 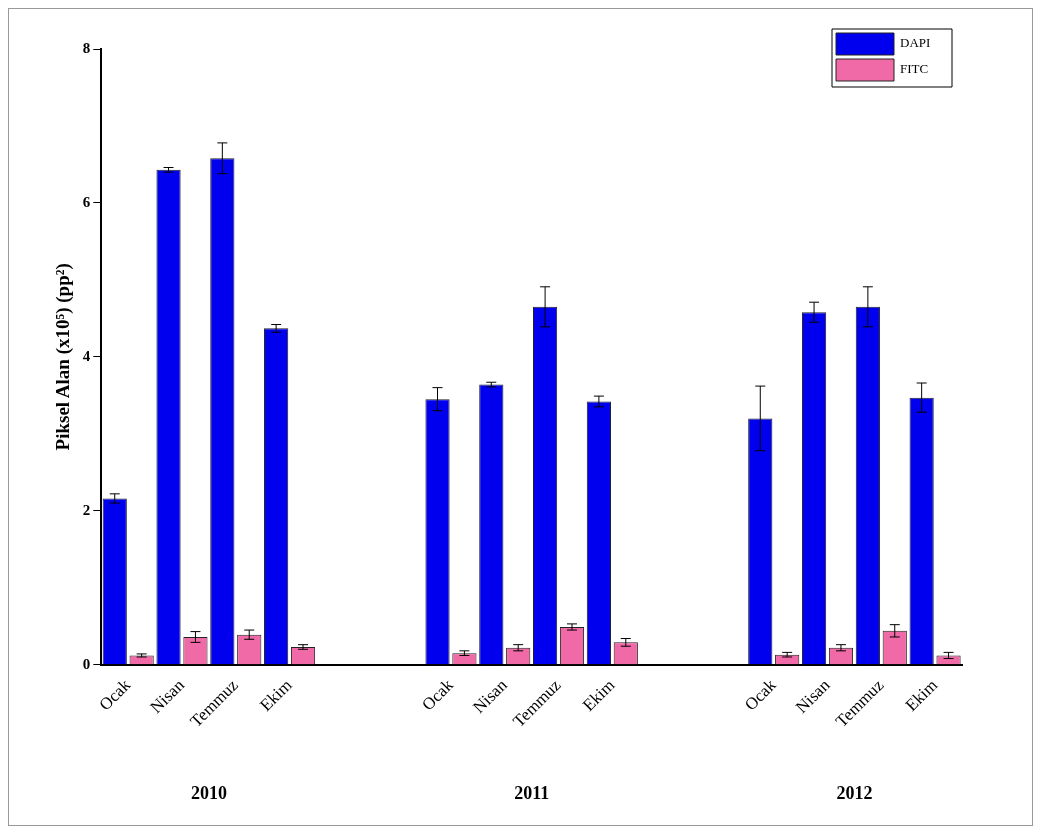 What do you see at coordinates (854, 793) in the screenshot?
I see `text: 2012` at bounding box center [854, 793].